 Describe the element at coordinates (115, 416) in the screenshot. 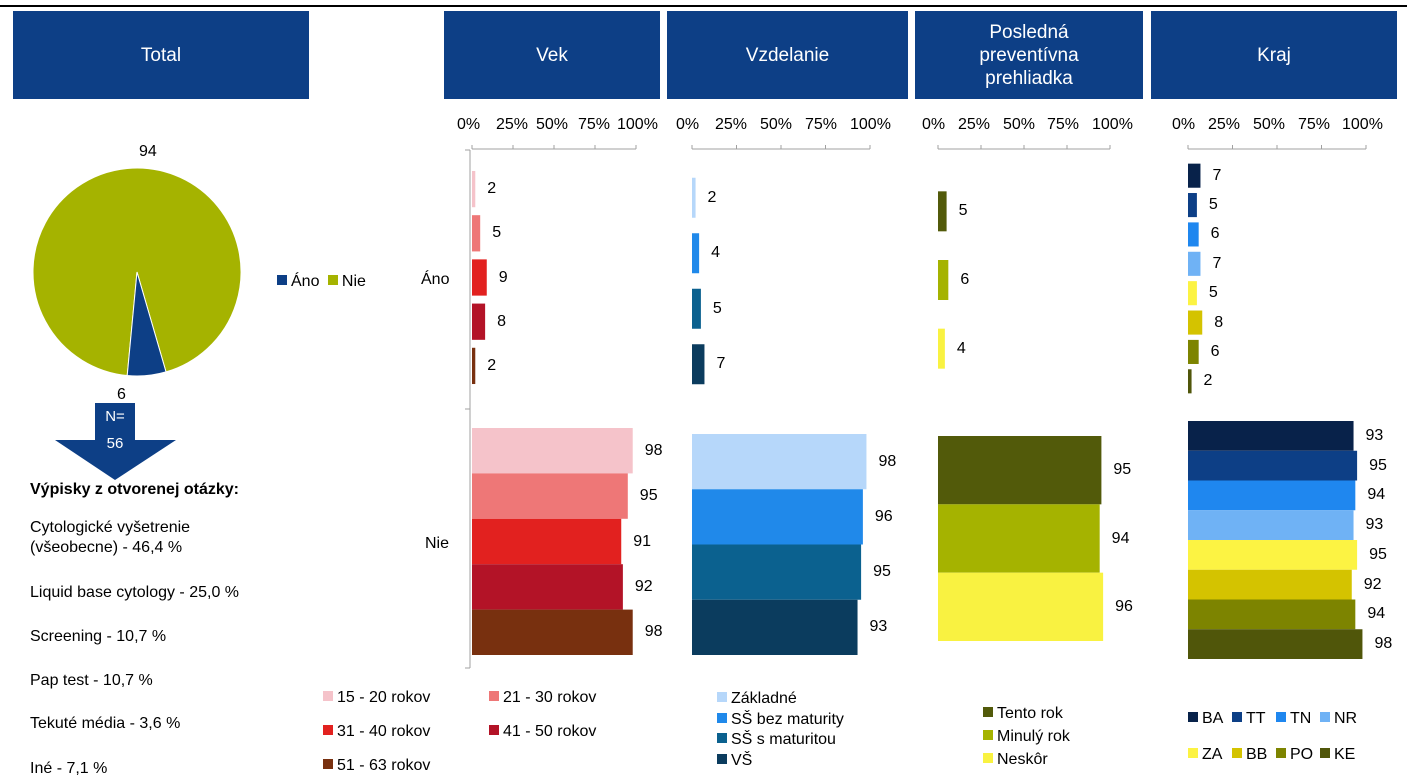

I see `arrow-n-label: N=` at that location.